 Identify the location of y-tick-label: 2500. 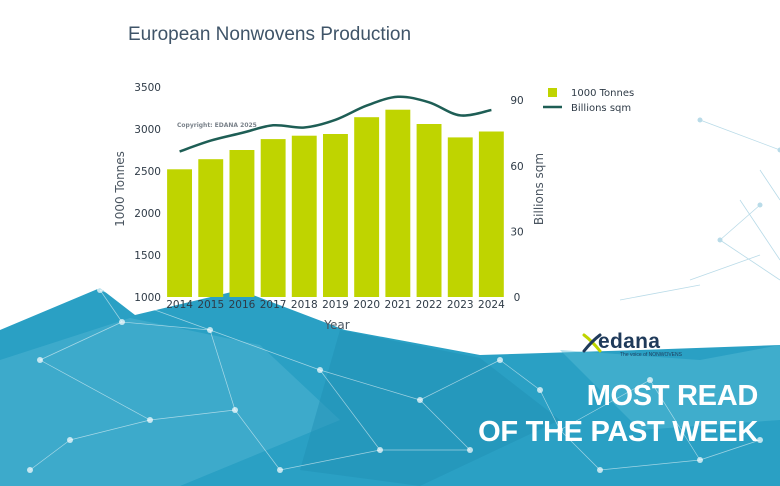
(147, 172).